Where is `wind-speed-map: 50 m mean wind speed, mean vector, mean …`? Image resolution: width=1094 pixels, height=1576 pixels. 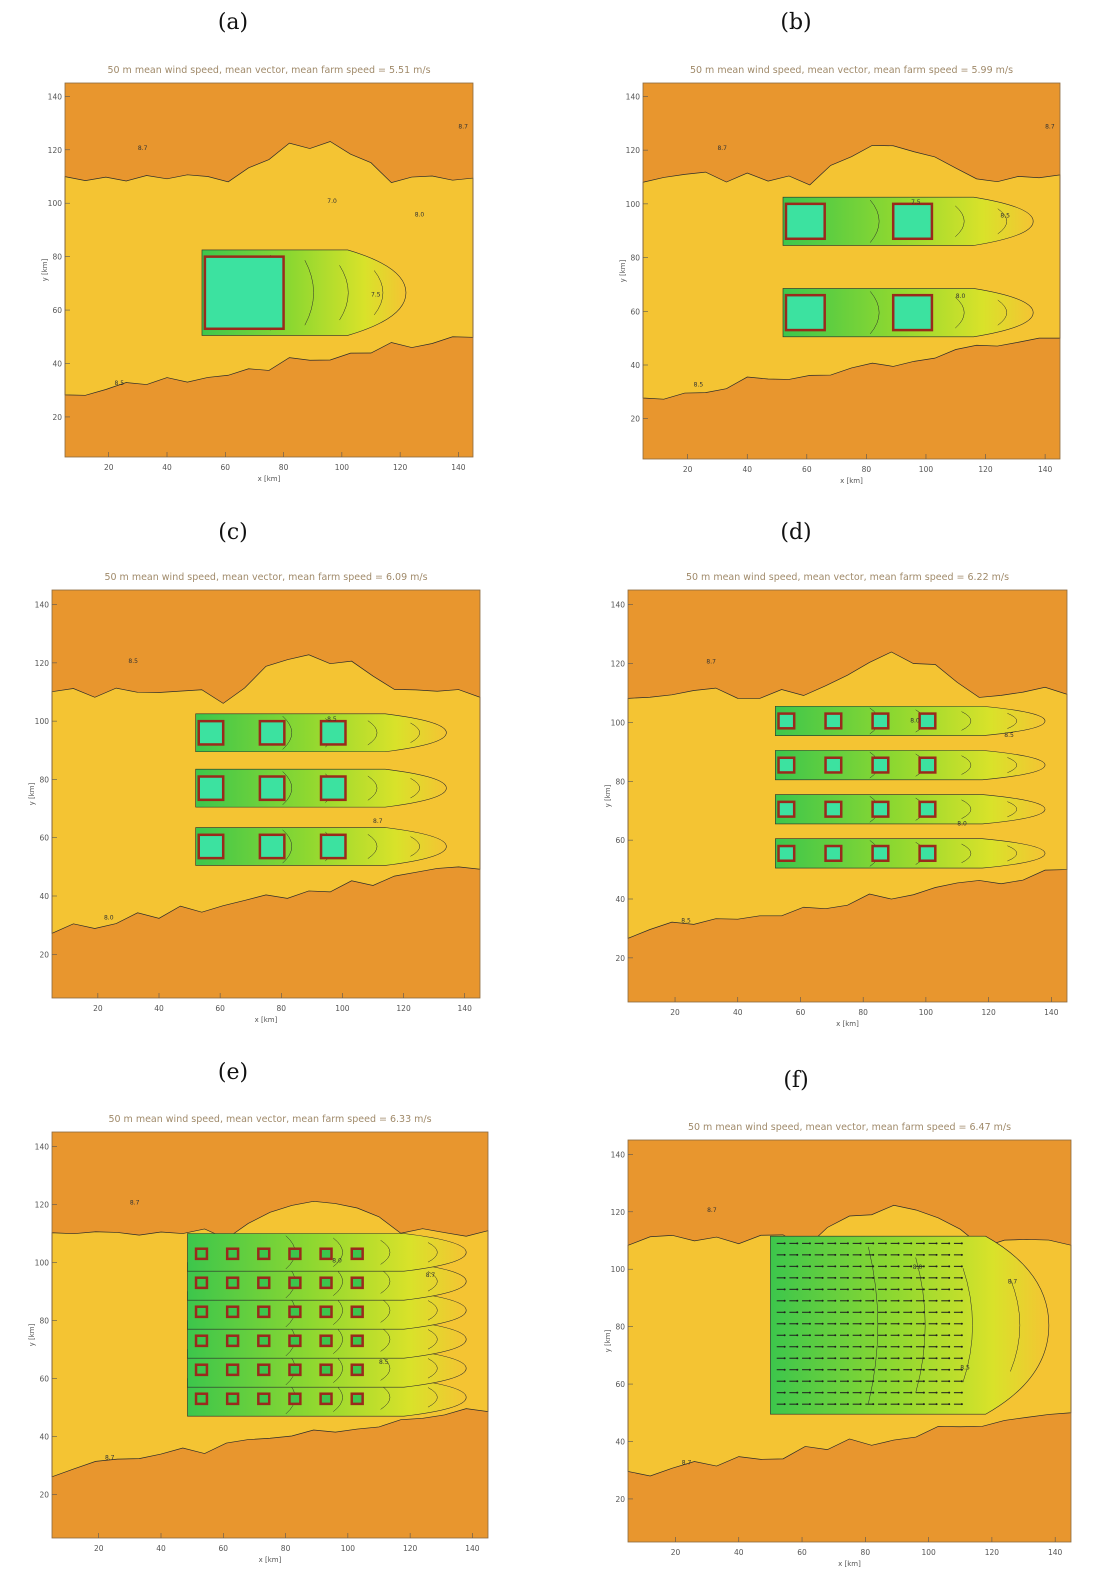 wind-speed-map: 50 m mean wind speed, mean vector, mean … is located at coordinates (840, 275).